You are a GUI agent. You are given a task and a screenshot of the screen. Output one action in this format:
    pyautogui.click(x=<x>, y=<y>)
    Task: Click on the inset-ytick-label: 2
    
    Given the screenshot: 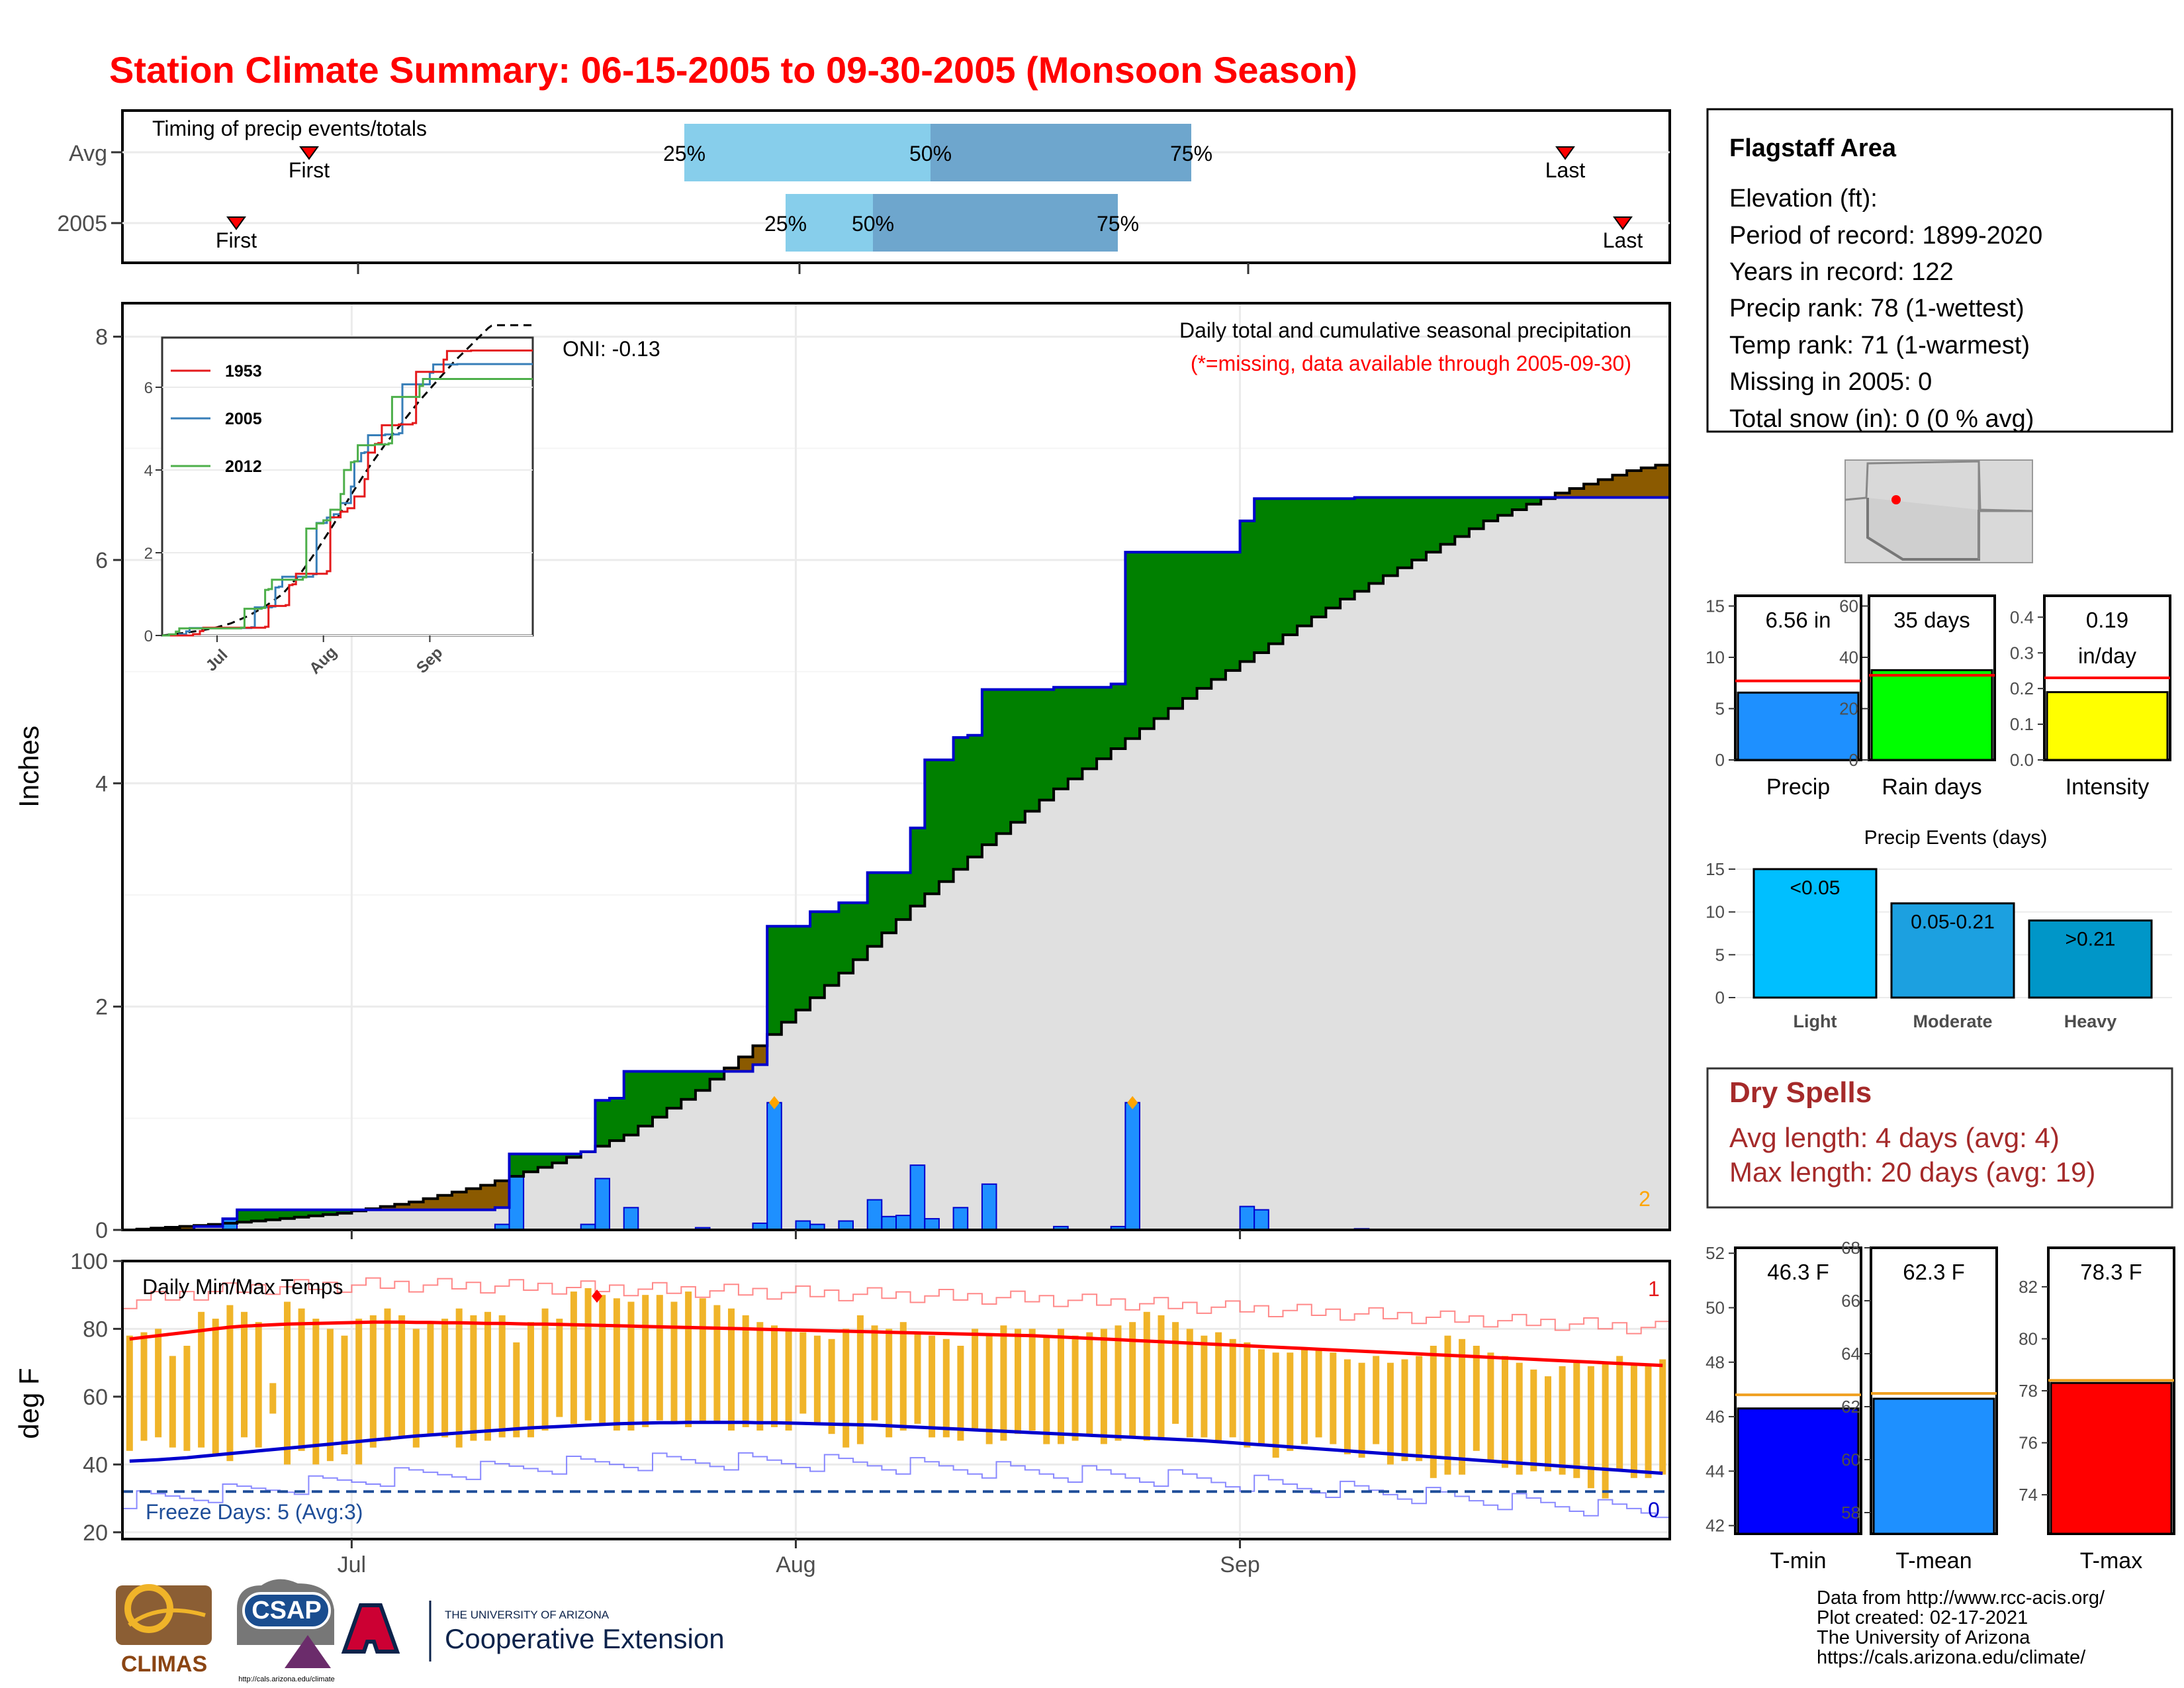 What is the action you would take?
    pyautogui.click(x=148, y=554)
    